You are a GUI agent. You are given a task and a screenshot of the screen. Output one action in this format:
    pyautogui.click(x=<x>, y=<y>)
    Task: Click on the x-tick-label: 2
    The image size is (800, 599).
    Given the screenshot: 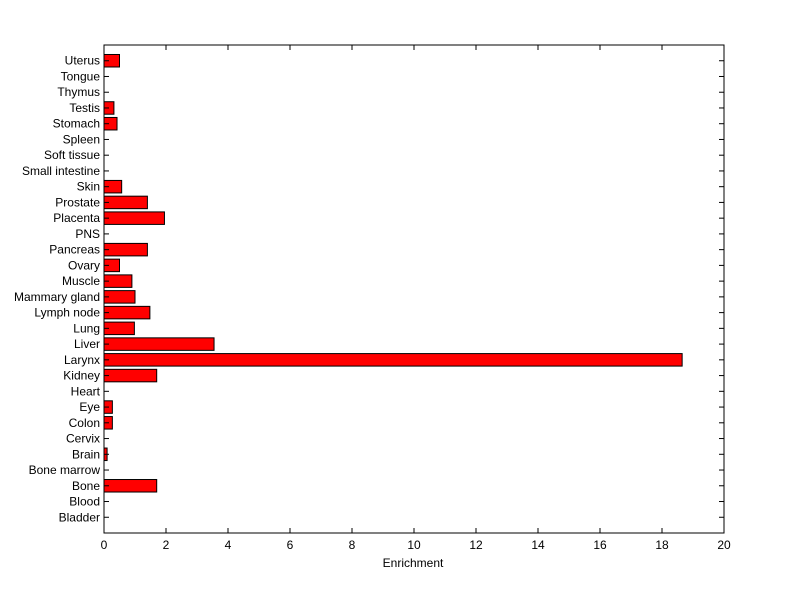 What is the action you would take?
    pyautogui.click(x=166, y=545)
    